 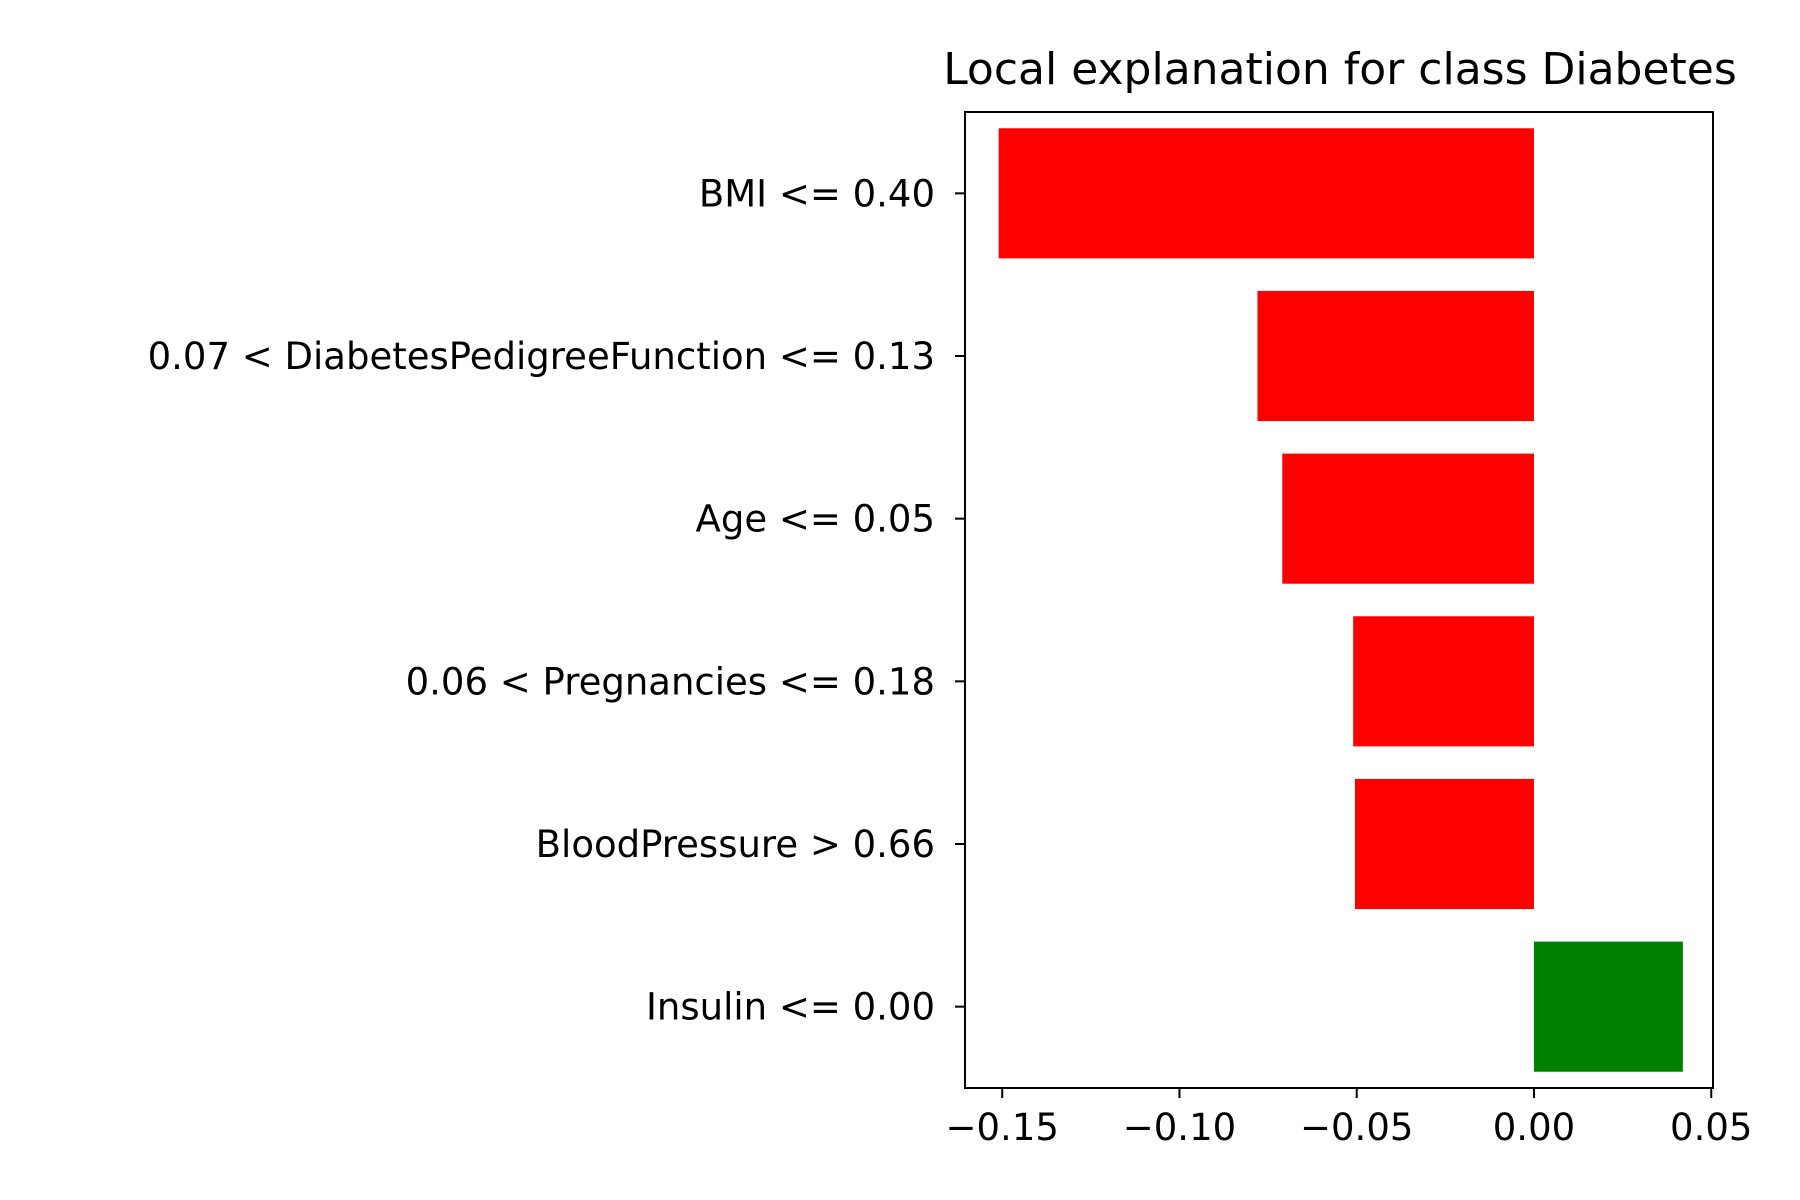 What do you see at coordinates (1340, 69) in the screenshot?
I see `chart-title: Local explanation for class Diabetes` at bounding box center [1340, 69].